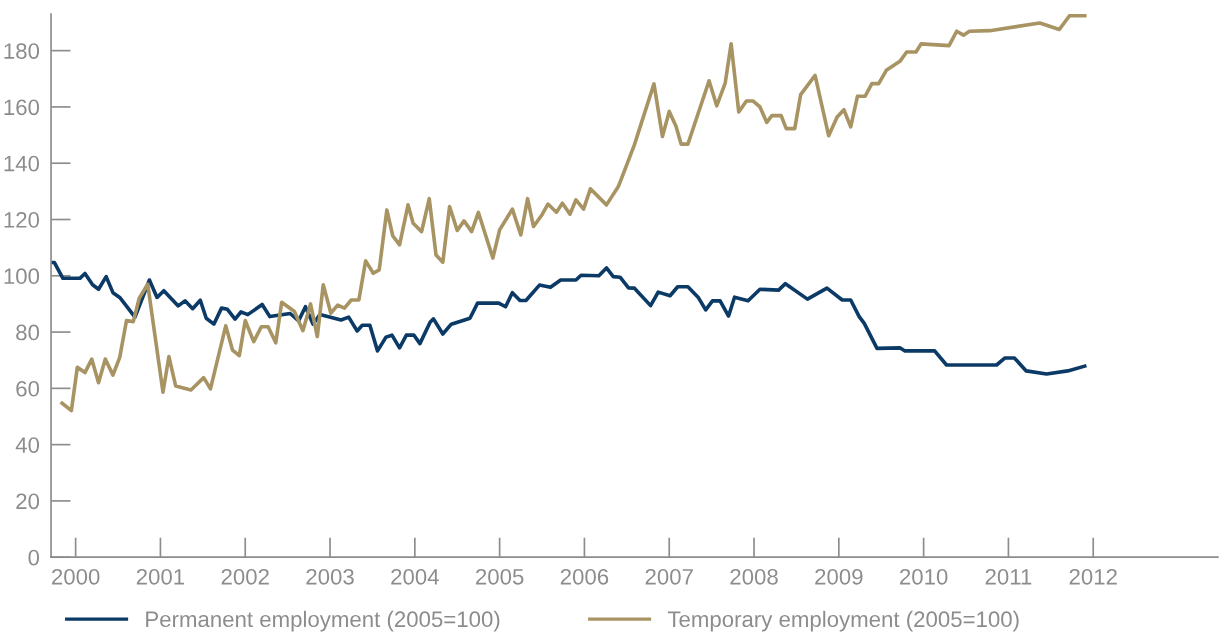 The width and height of the screenshot is (1224, 639). I want to click on x-tick-label: 2000, so click(76, 576).